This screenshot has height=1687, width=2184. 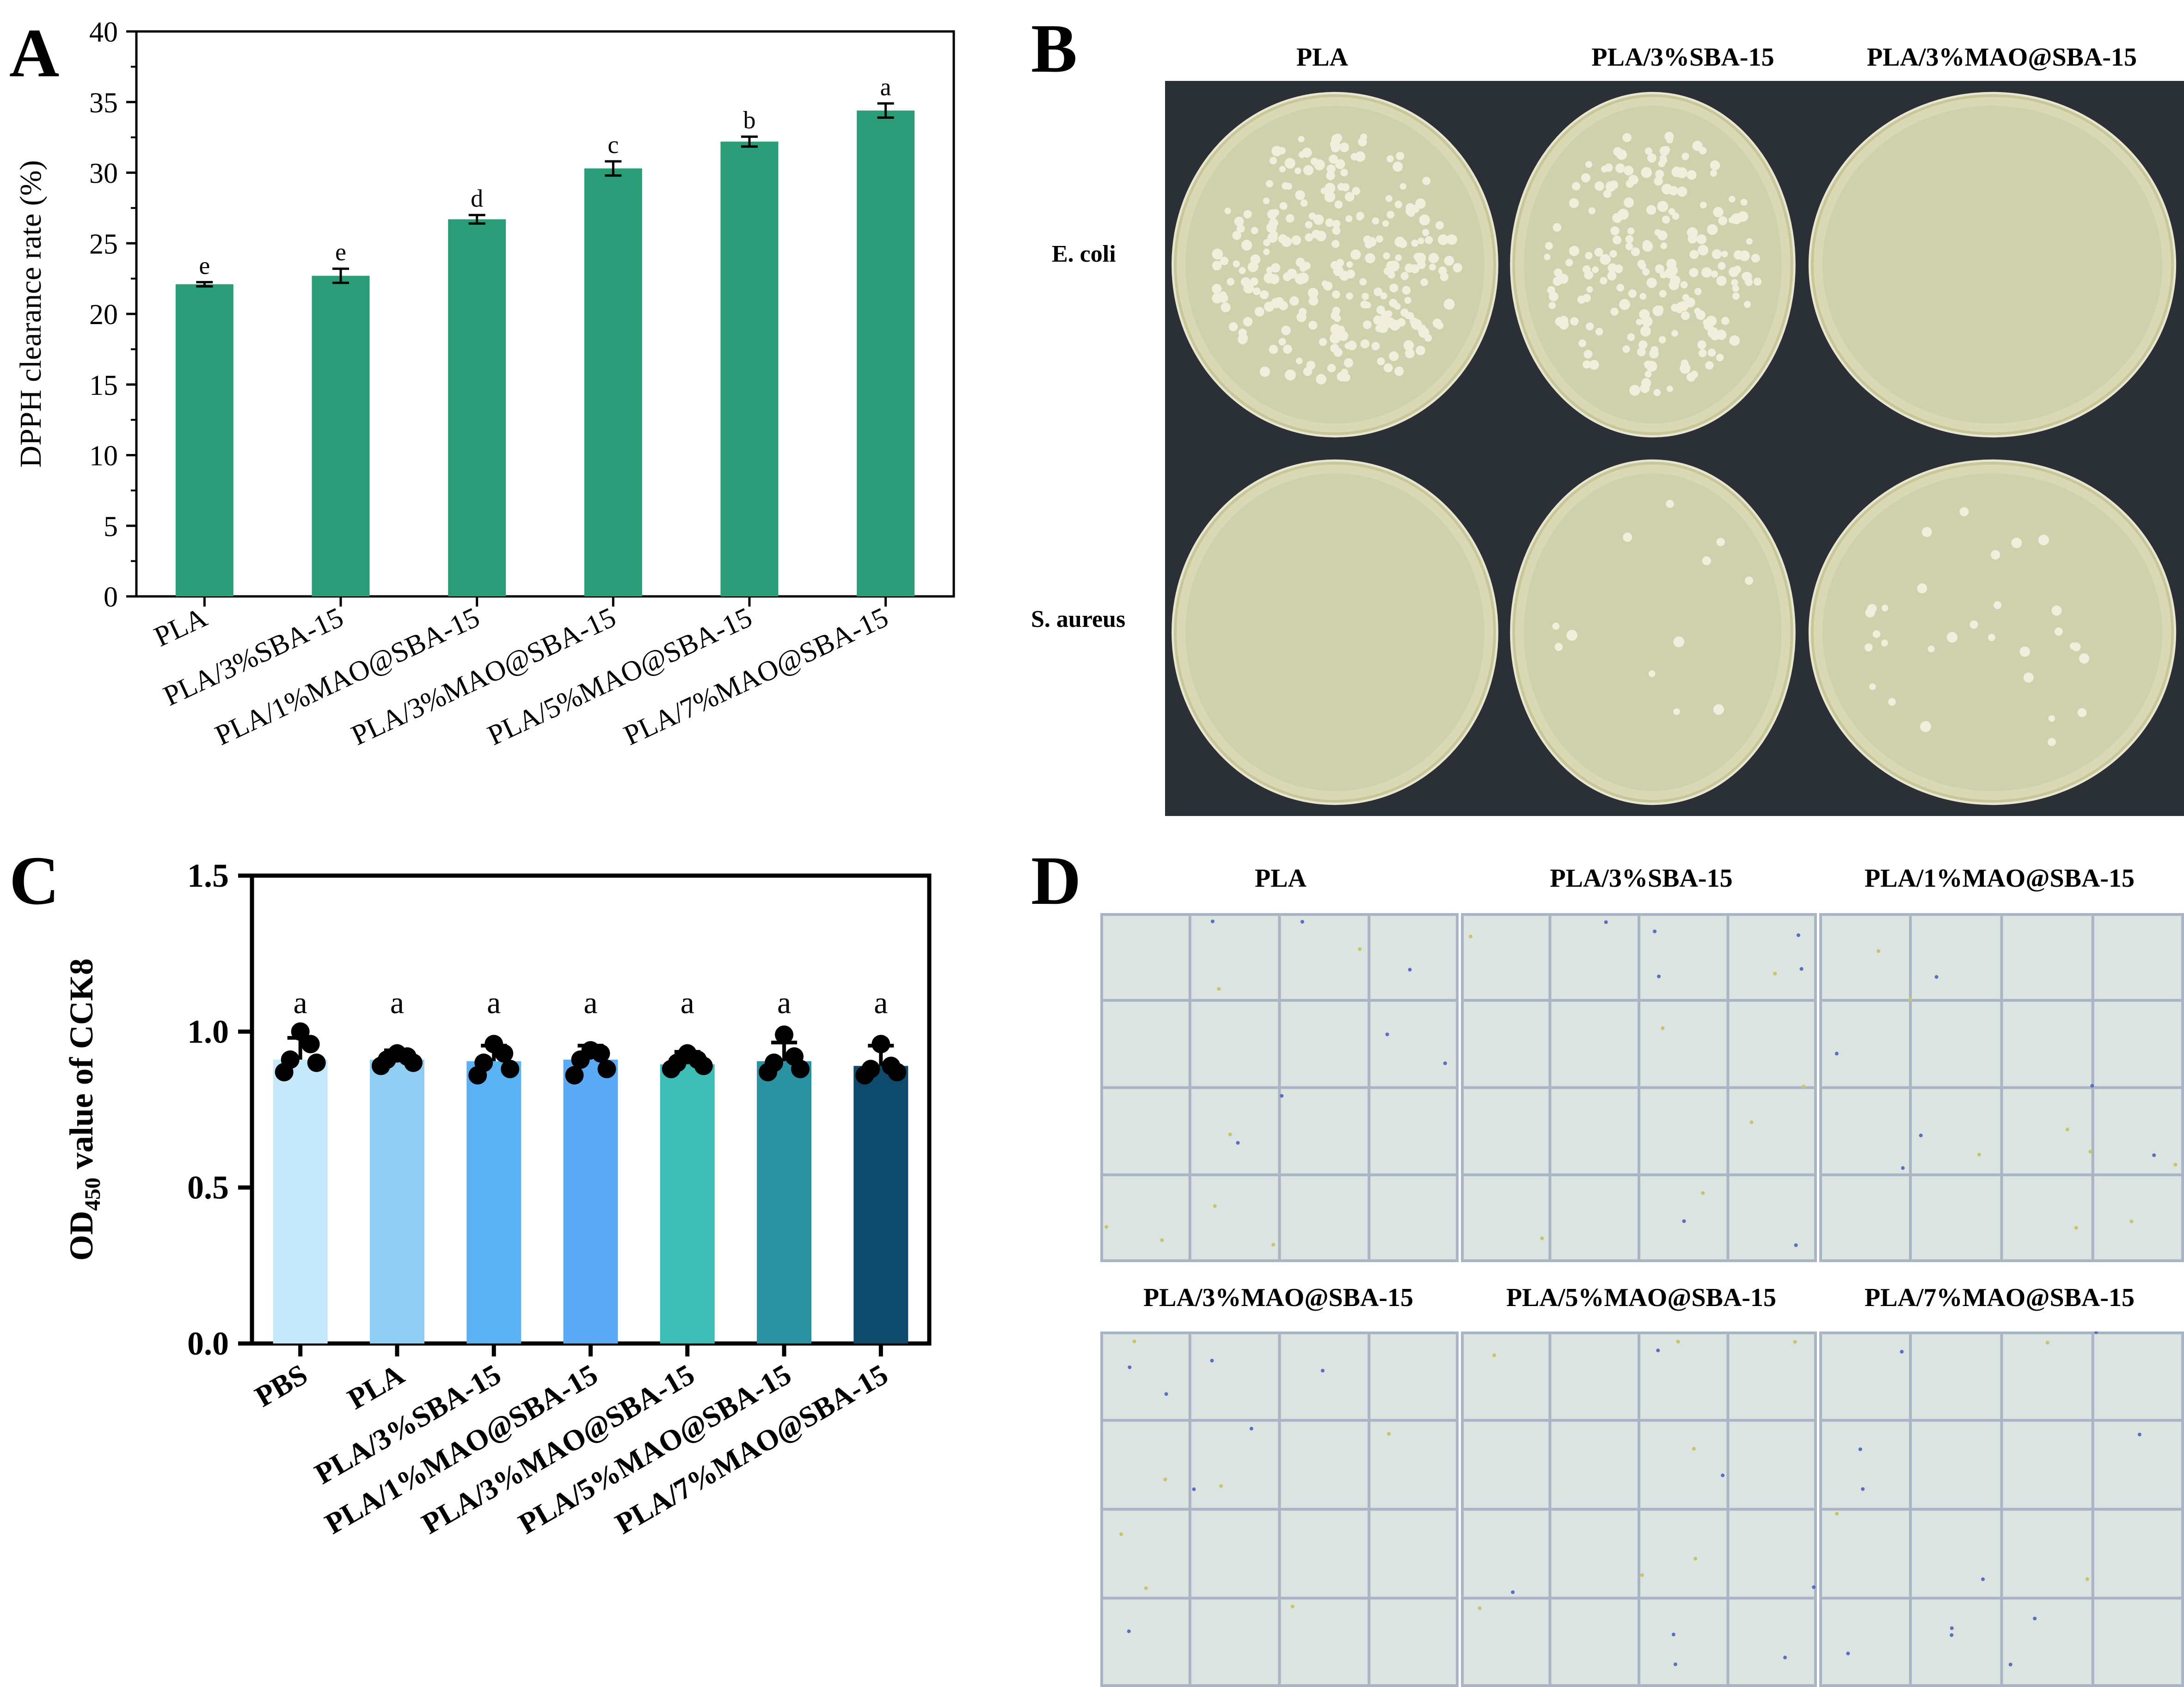 I want to click on chart-a-ytick-label: 15, so click(x=103, y=385).